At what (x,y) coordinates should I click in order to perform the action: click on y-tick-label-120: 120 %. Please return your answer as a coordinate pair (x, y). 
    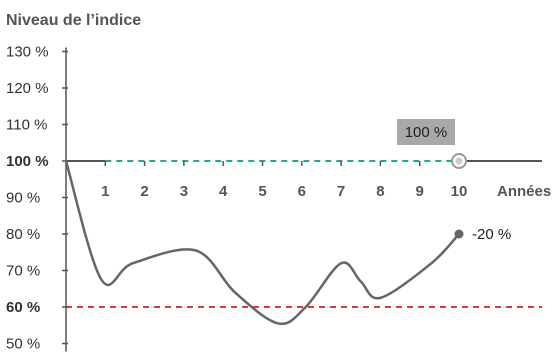
    Looking at the image, I should click on (27, 88).